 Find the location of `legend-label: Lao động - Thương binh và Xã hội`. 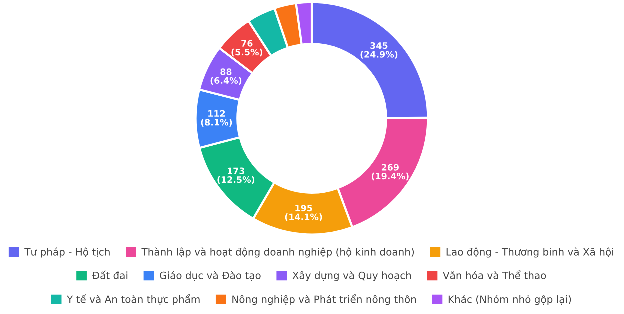

legend-label: Lao động - Thương binh và Xã hội is located at coordinates (530, 253).